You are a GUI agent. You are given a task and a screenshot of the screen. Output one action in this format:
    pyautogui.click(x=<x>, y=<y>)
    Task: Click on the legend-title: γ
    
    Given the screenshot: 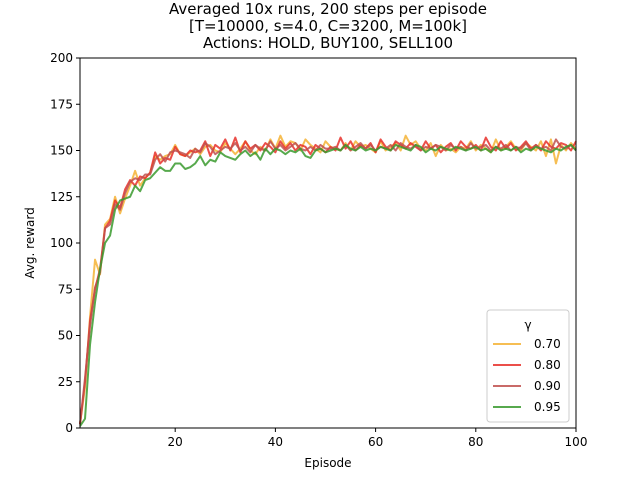 What is the action you would take?
    pyautogui.click(x=527, y=325)
    